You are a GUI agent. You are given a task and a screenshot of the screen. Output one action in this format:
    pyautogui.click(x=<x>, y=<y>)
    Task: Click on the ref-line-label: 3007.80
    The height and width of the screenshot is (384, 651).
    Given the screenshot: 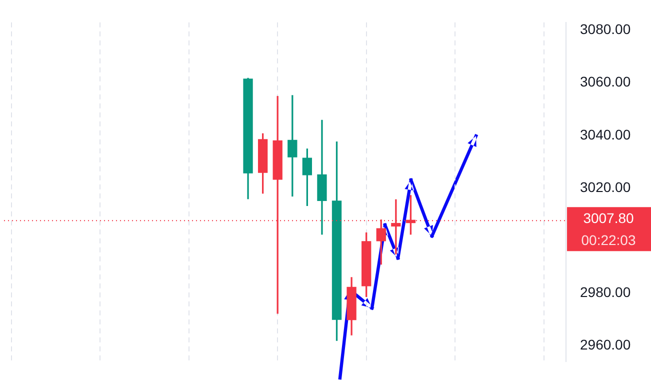 What is the action you would take?
    pyautogui.click(x=608, y=218)
    